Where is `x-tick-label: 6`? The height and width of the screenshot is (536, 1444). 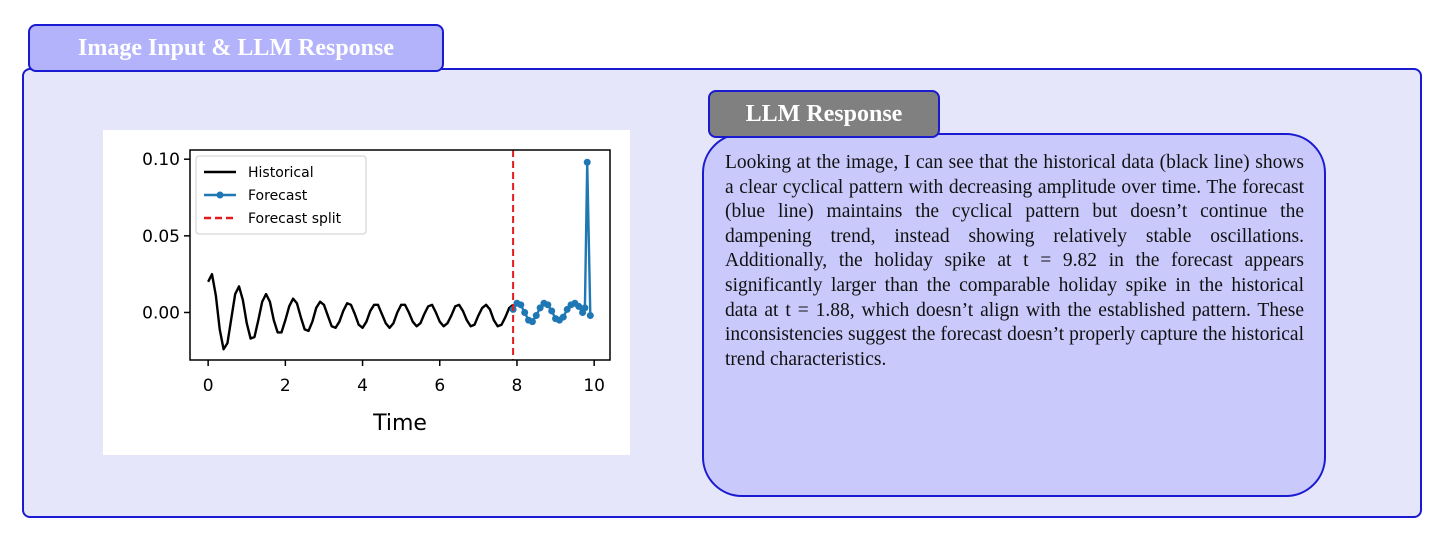
x-tick-label: 6 is located at coordinates (439, 386).